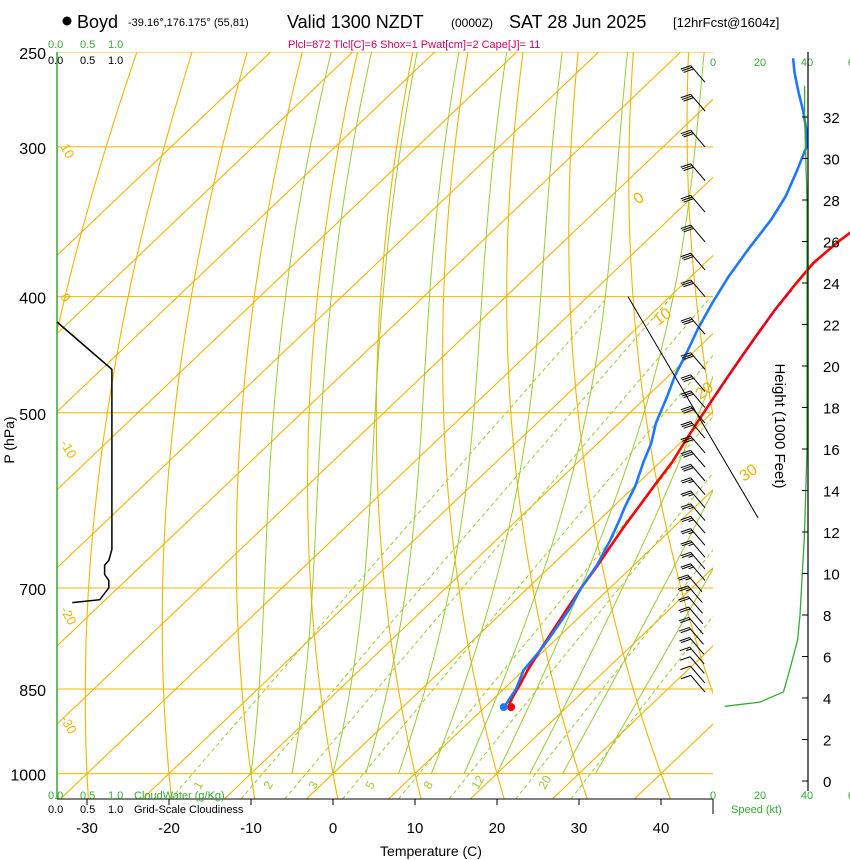  I want to click on cloudiness-scale-2-top: 1.0, so click(115, 61).